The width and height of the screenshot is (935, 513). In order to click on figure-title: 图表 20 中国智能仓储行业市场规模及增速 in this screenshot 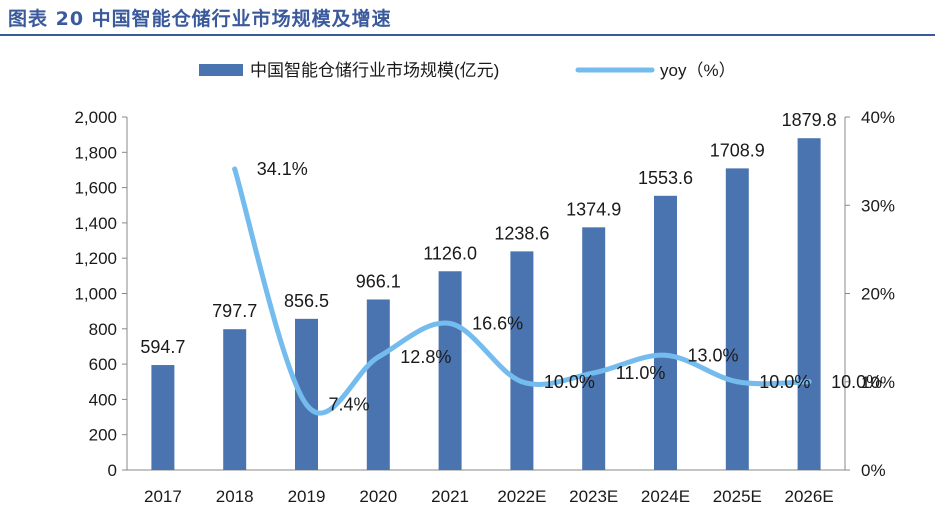, I will do `click(200, 19)`.